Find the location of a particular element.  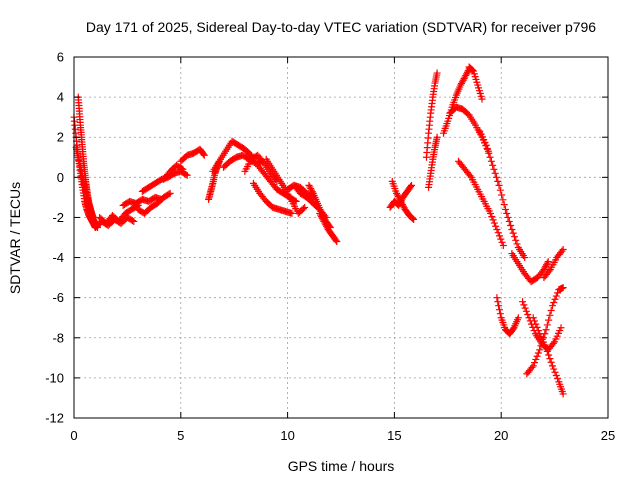

x-tick-label: 5 is located at coordinates (180, 435).